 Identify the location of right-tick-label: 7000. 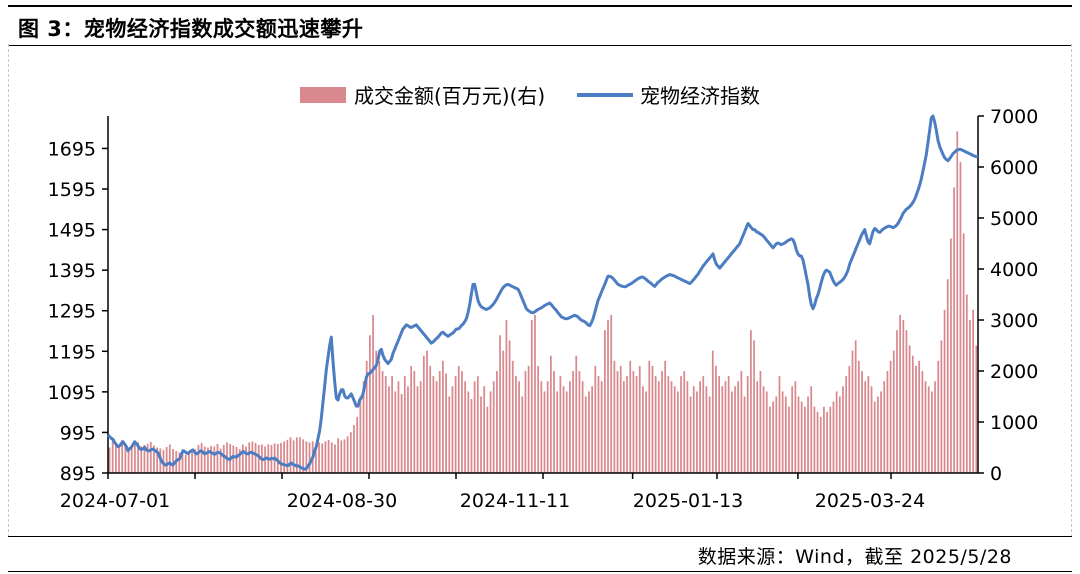
(1014, 117).